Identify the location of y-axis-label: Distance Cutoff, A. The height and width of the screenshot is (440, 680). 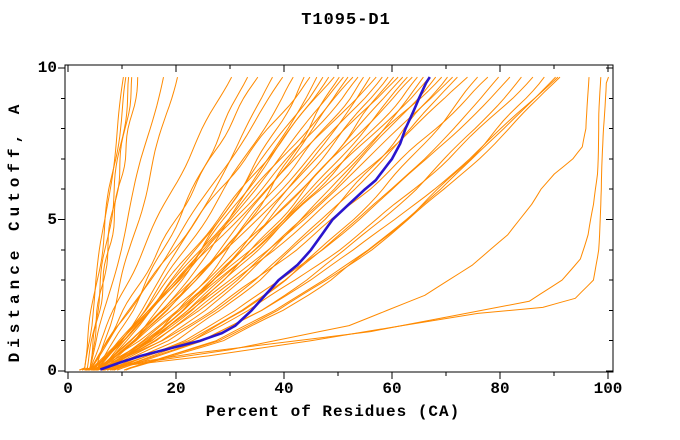
(15, 231).